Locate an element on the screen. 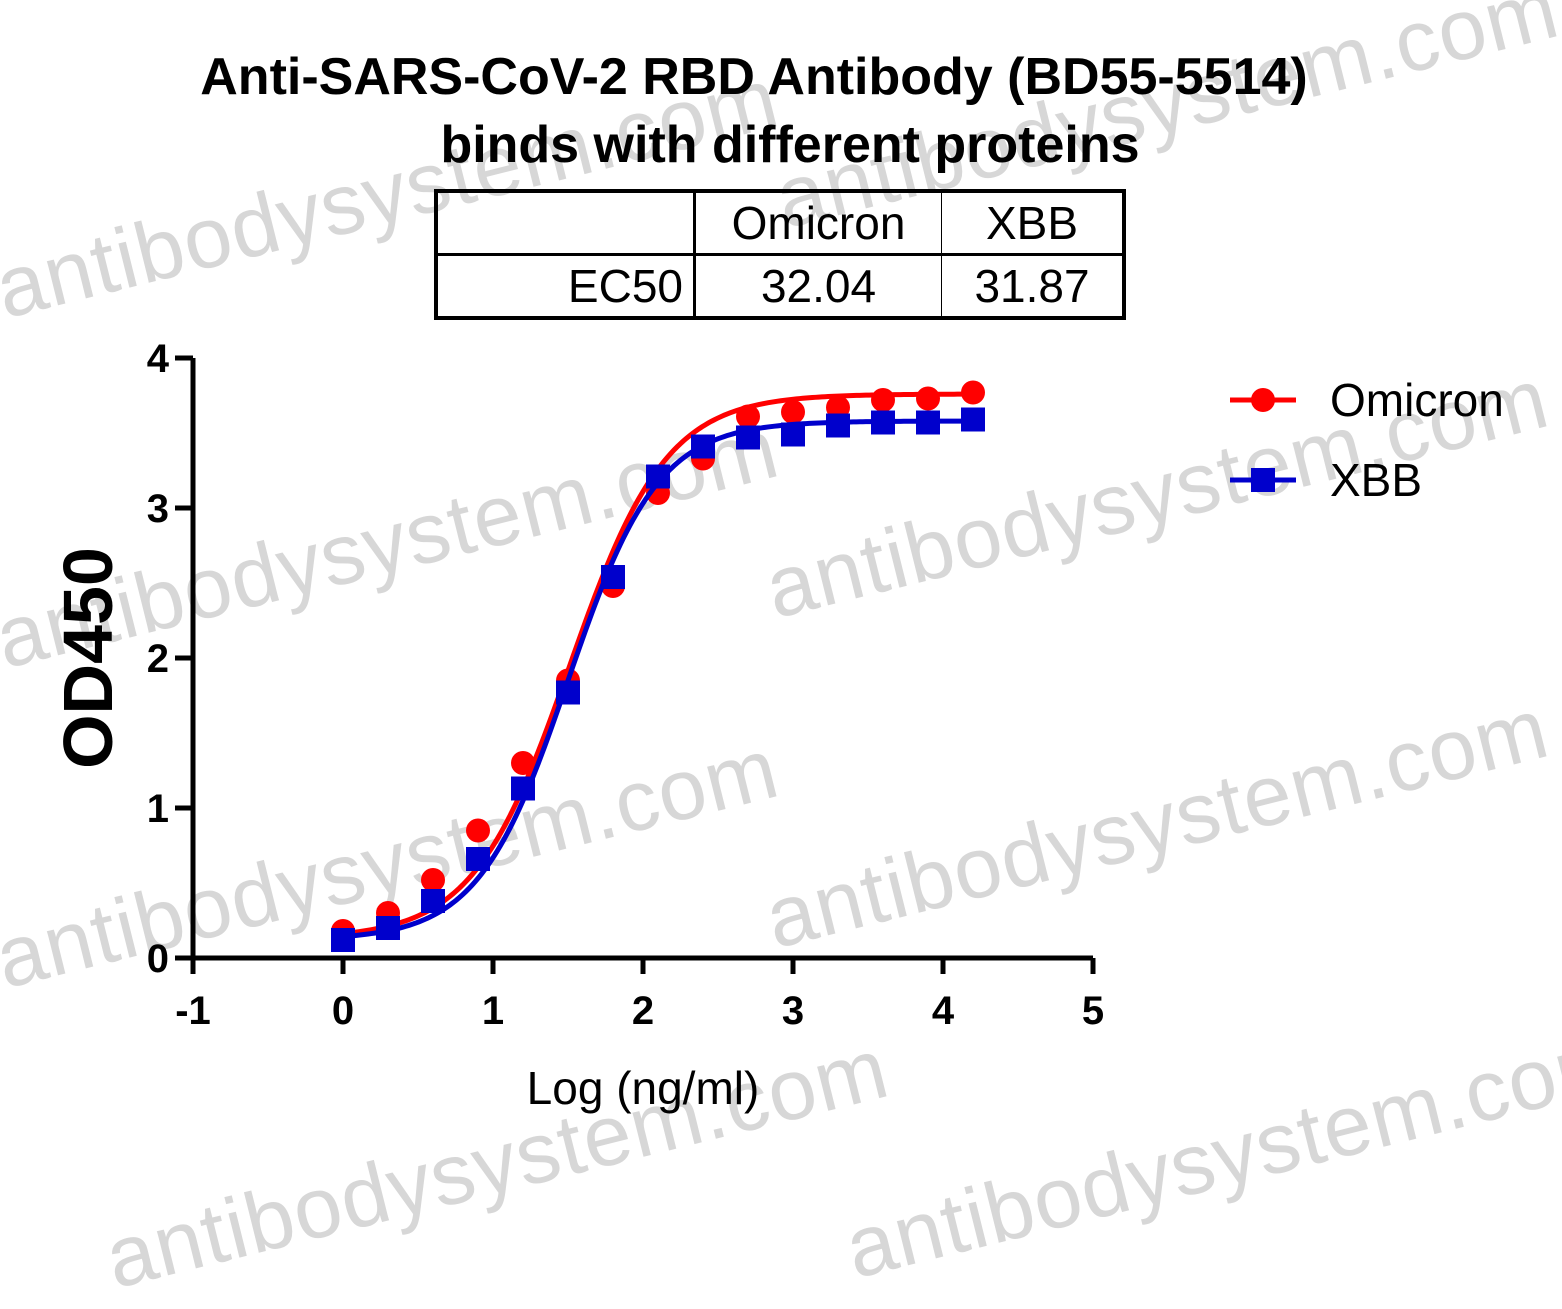  ec50-table-value-row: EC50 32.04 31.87 is located at coordinates (780, 286).